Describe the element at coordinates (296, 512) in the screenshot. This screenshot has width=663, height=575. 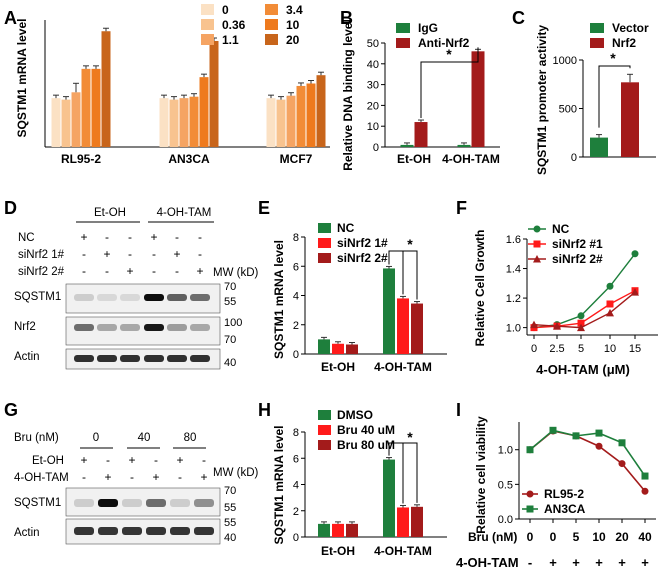
I see `h-y-tick-label: 2` at that location.